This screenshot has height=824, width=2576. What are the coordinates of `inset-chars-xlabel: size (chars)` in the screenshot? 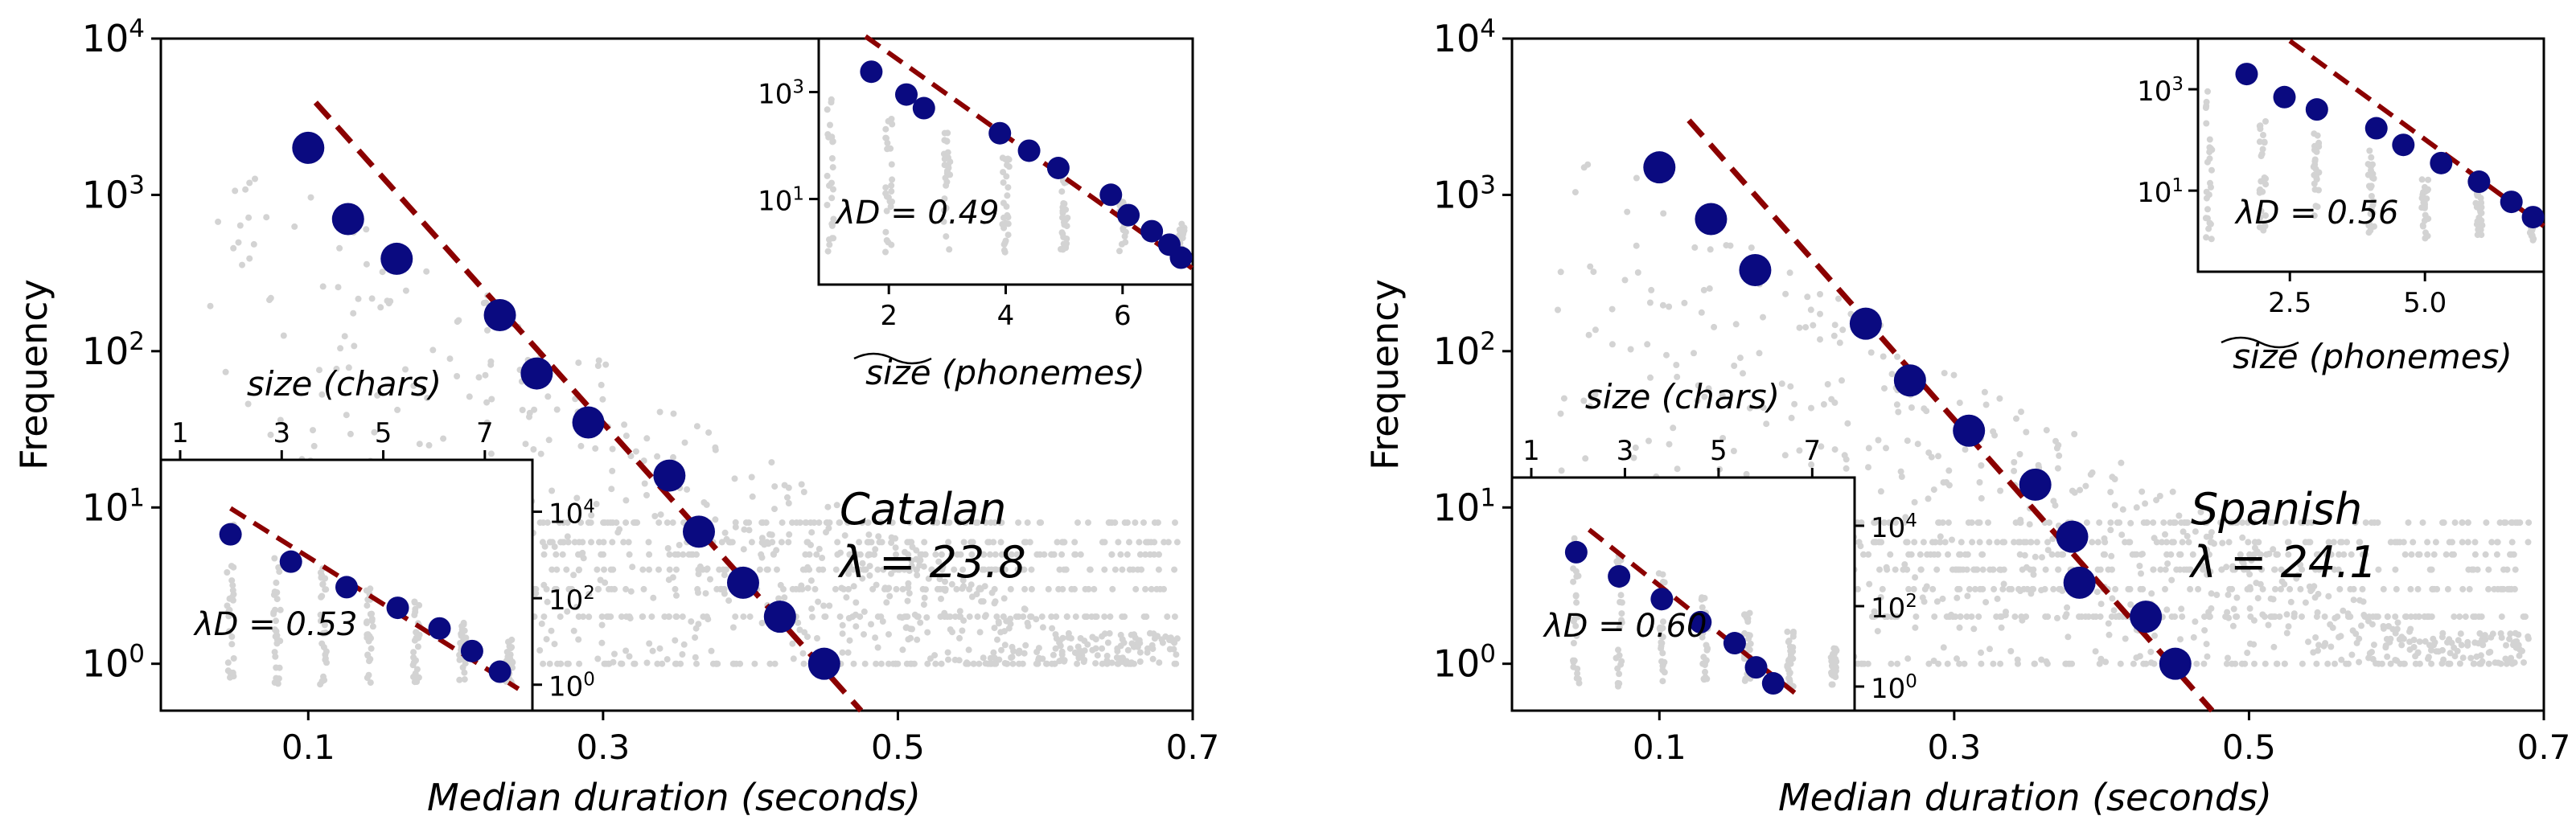 It's located at (1682, 397).